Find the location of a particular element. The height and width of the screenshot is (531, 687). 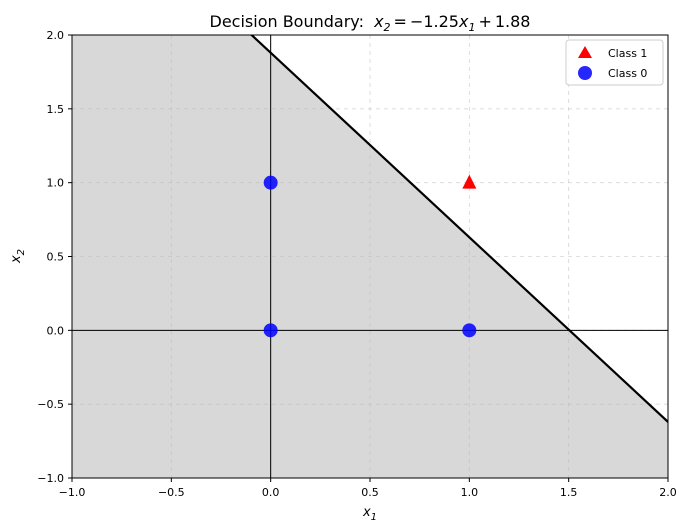

y-tick-label: −1.0 is located at coordinates (50, 478).